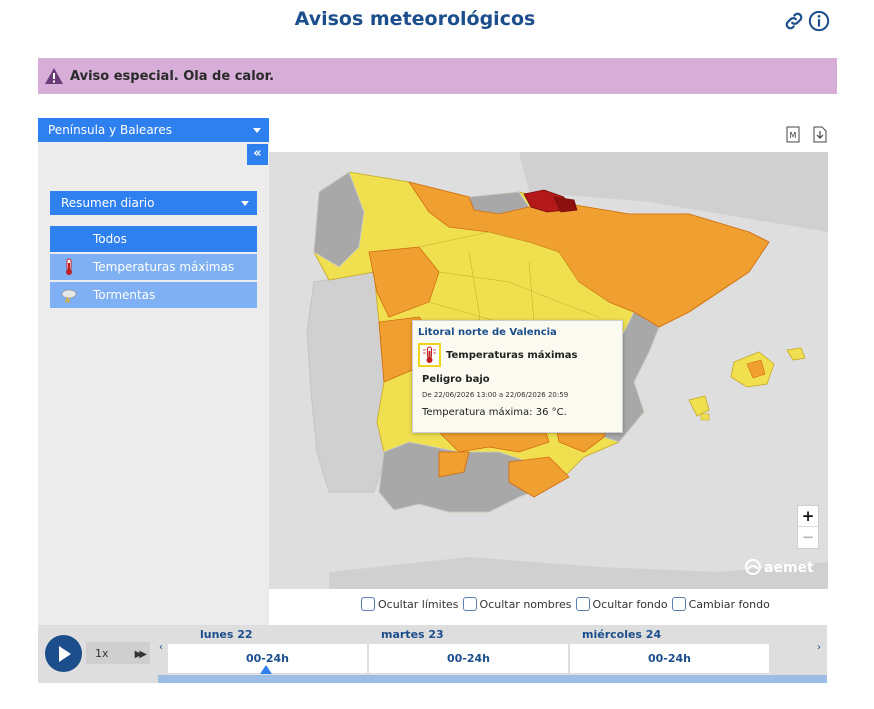 The height and width of the screenshot is (709, 874). What do you see at coordinates (820, 134) in the screenshot?
I see `download-icon` at bounding box center [820, 134].